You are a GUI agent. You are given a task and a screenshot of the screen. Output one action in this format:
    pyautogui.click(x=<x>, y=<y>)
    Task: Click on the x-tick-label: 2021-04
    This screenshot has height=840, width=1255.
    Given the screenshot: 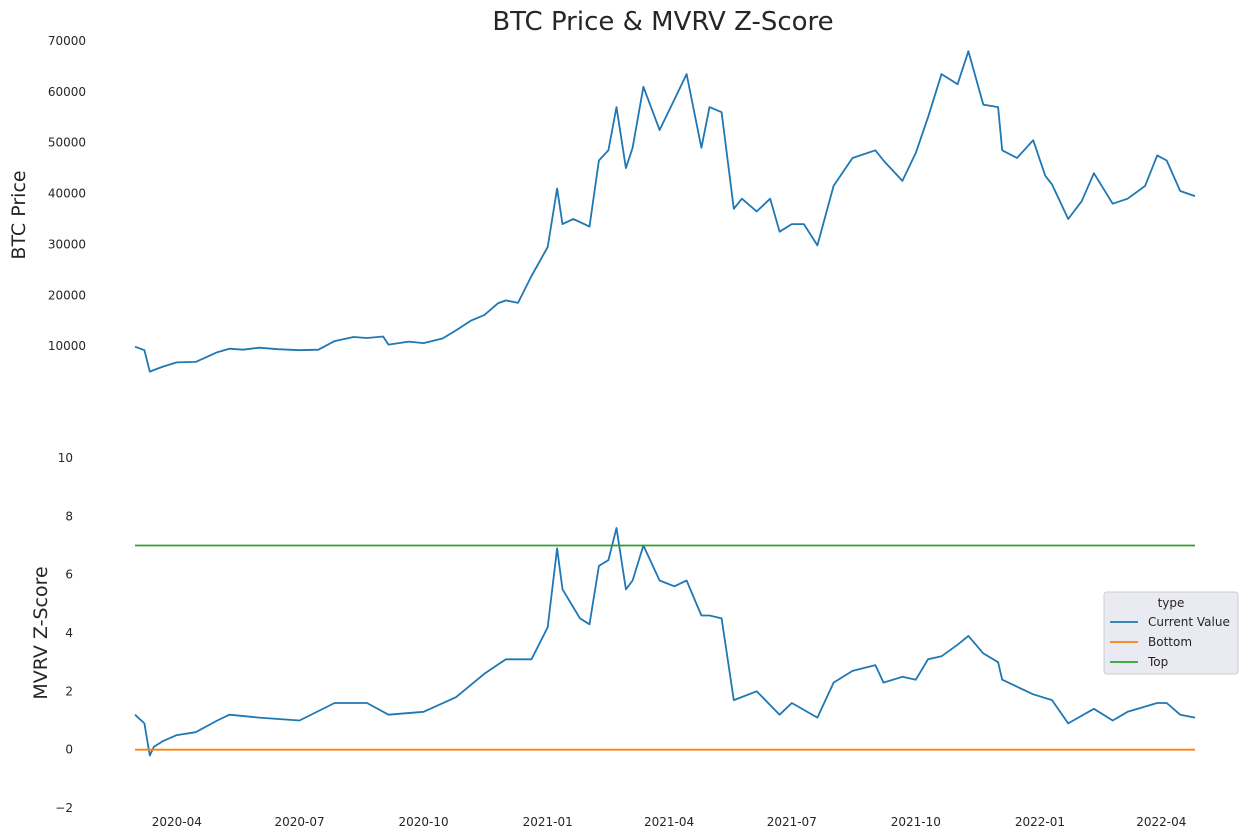 What is the action you would take?
    pyautogui.click(x=669, y=822)
    